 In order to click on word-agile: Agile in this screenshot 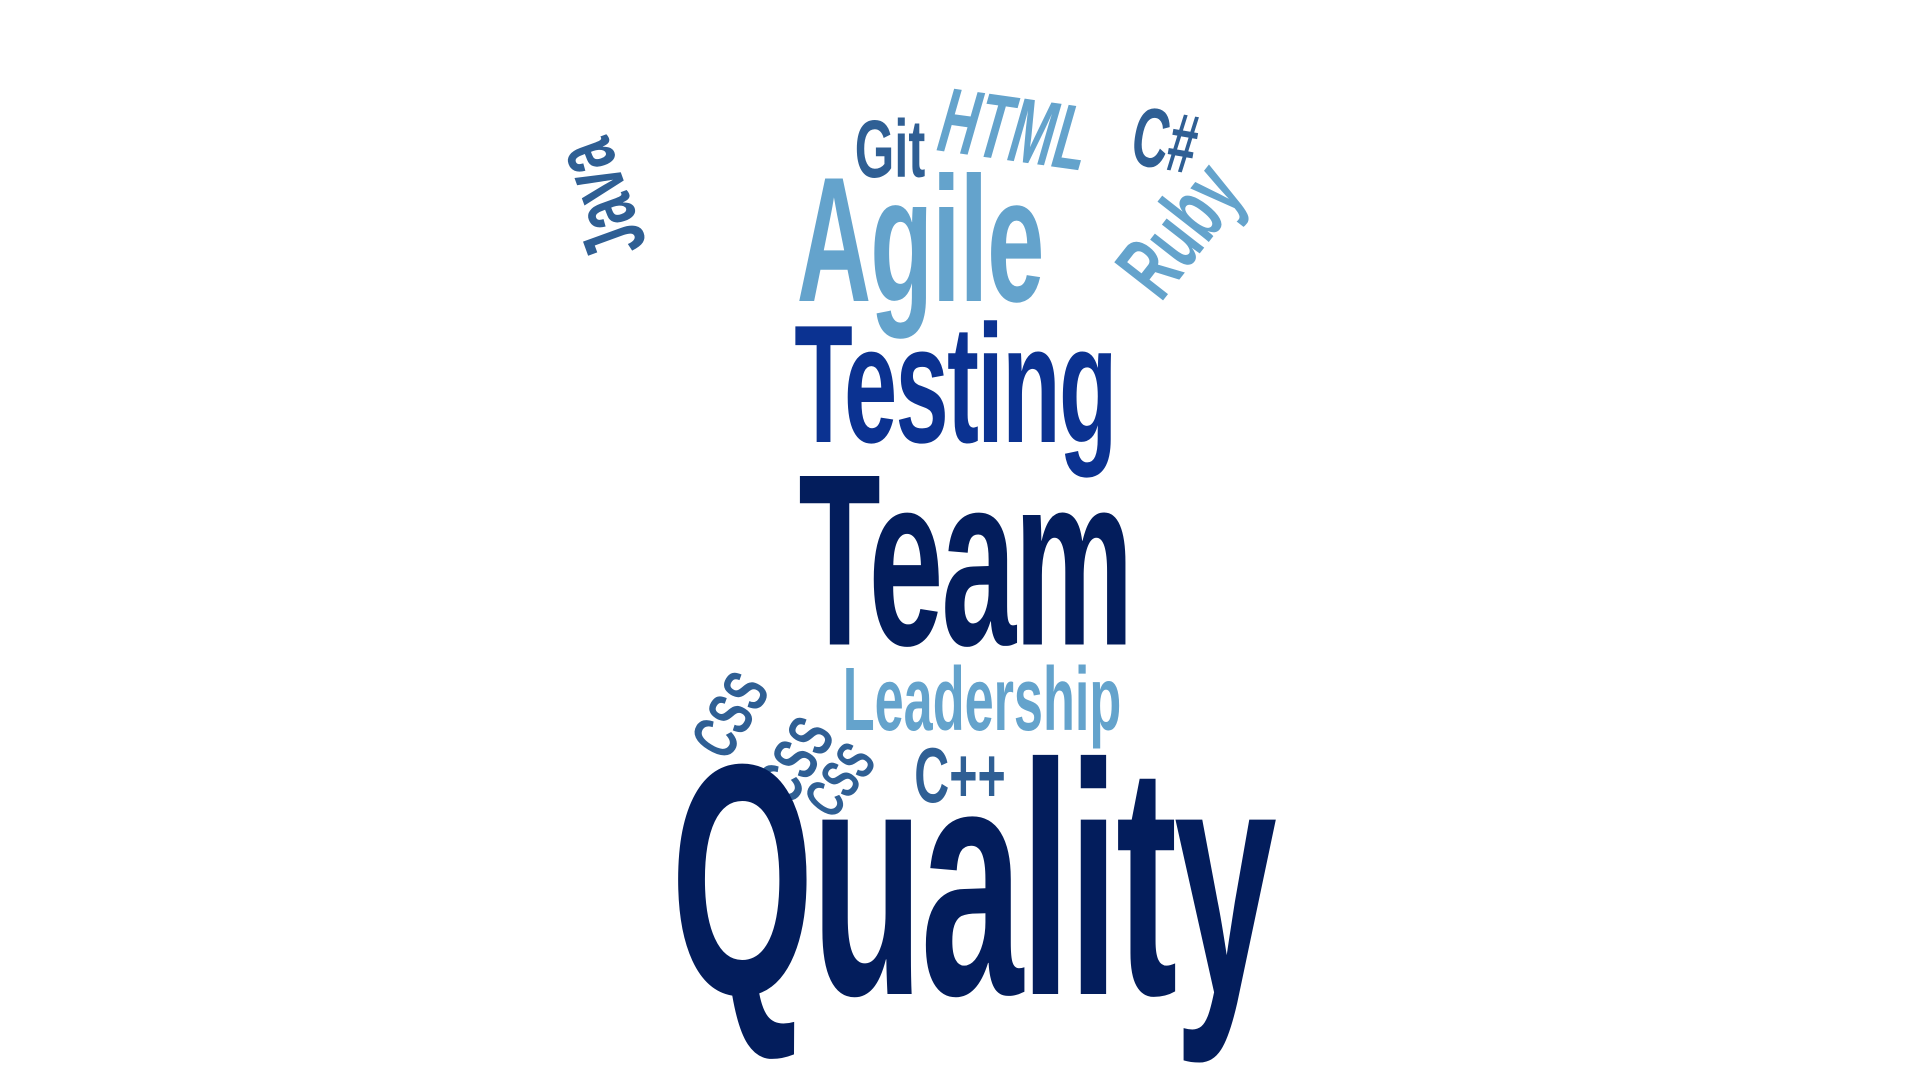, I will do `click(920, 239)`.